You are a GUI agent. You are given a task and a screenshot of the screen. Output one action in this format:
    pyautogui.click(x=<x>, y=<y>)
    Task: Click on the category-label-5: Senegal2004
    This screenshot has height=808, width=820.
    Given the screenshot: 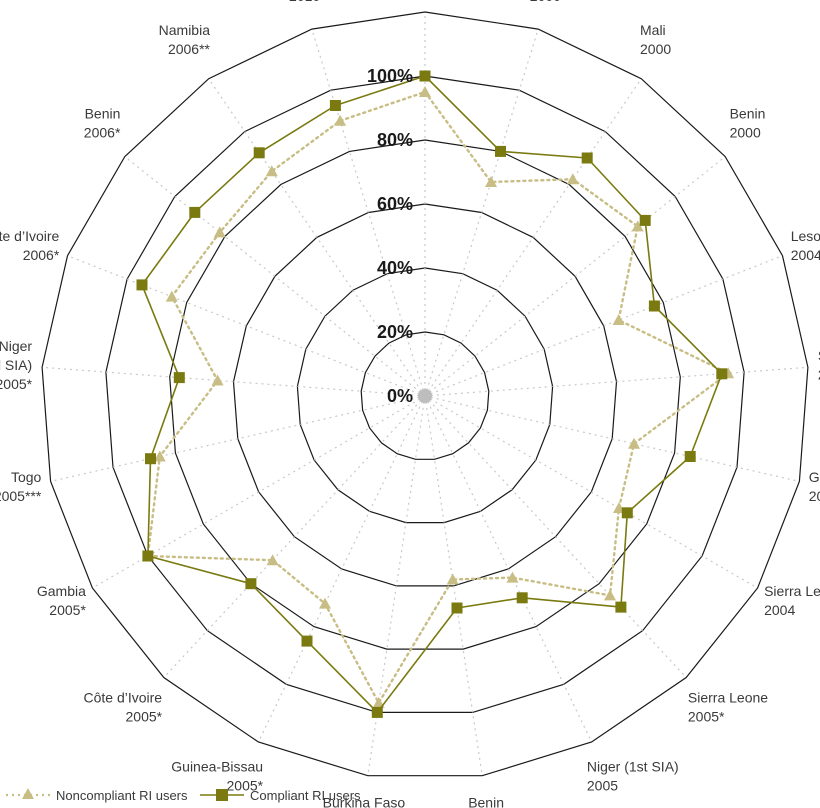 What is the action you would take?
    pyautogui.click(x=819, y=364)
    